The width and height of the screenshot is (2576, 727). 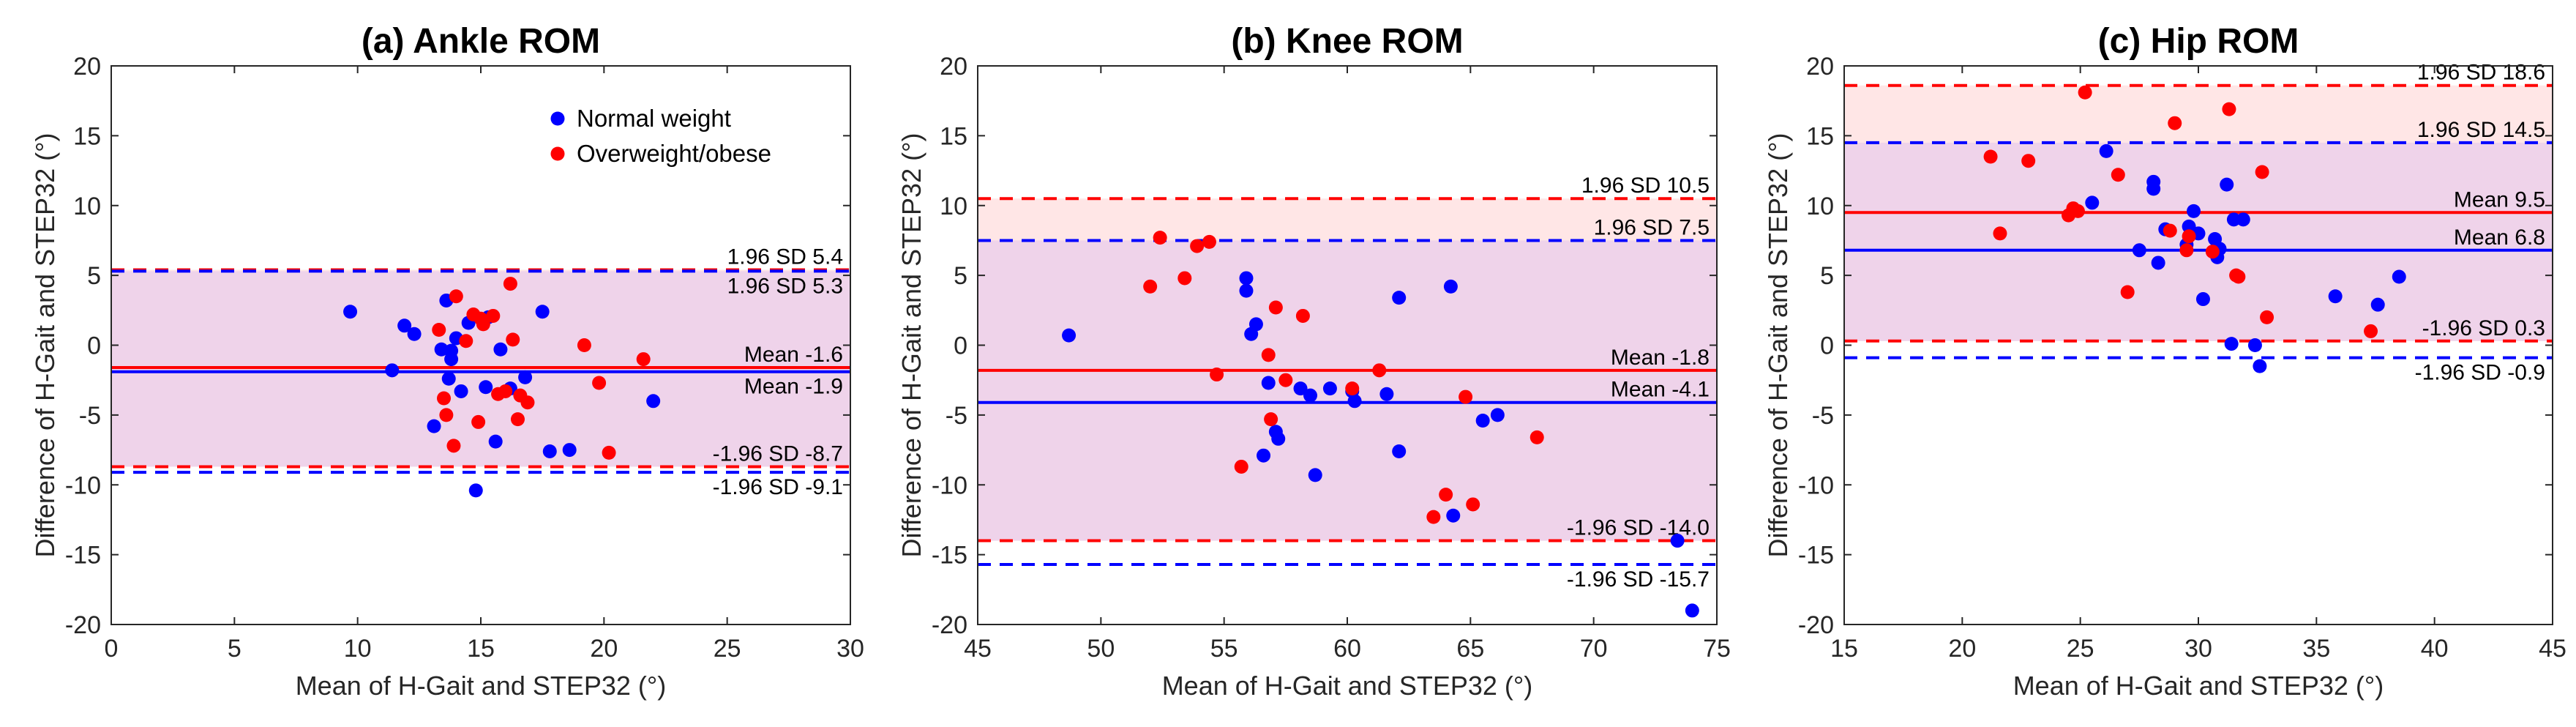 I want to click on panel-title: (c) Hip ROM, so click(x=2198, y=41).